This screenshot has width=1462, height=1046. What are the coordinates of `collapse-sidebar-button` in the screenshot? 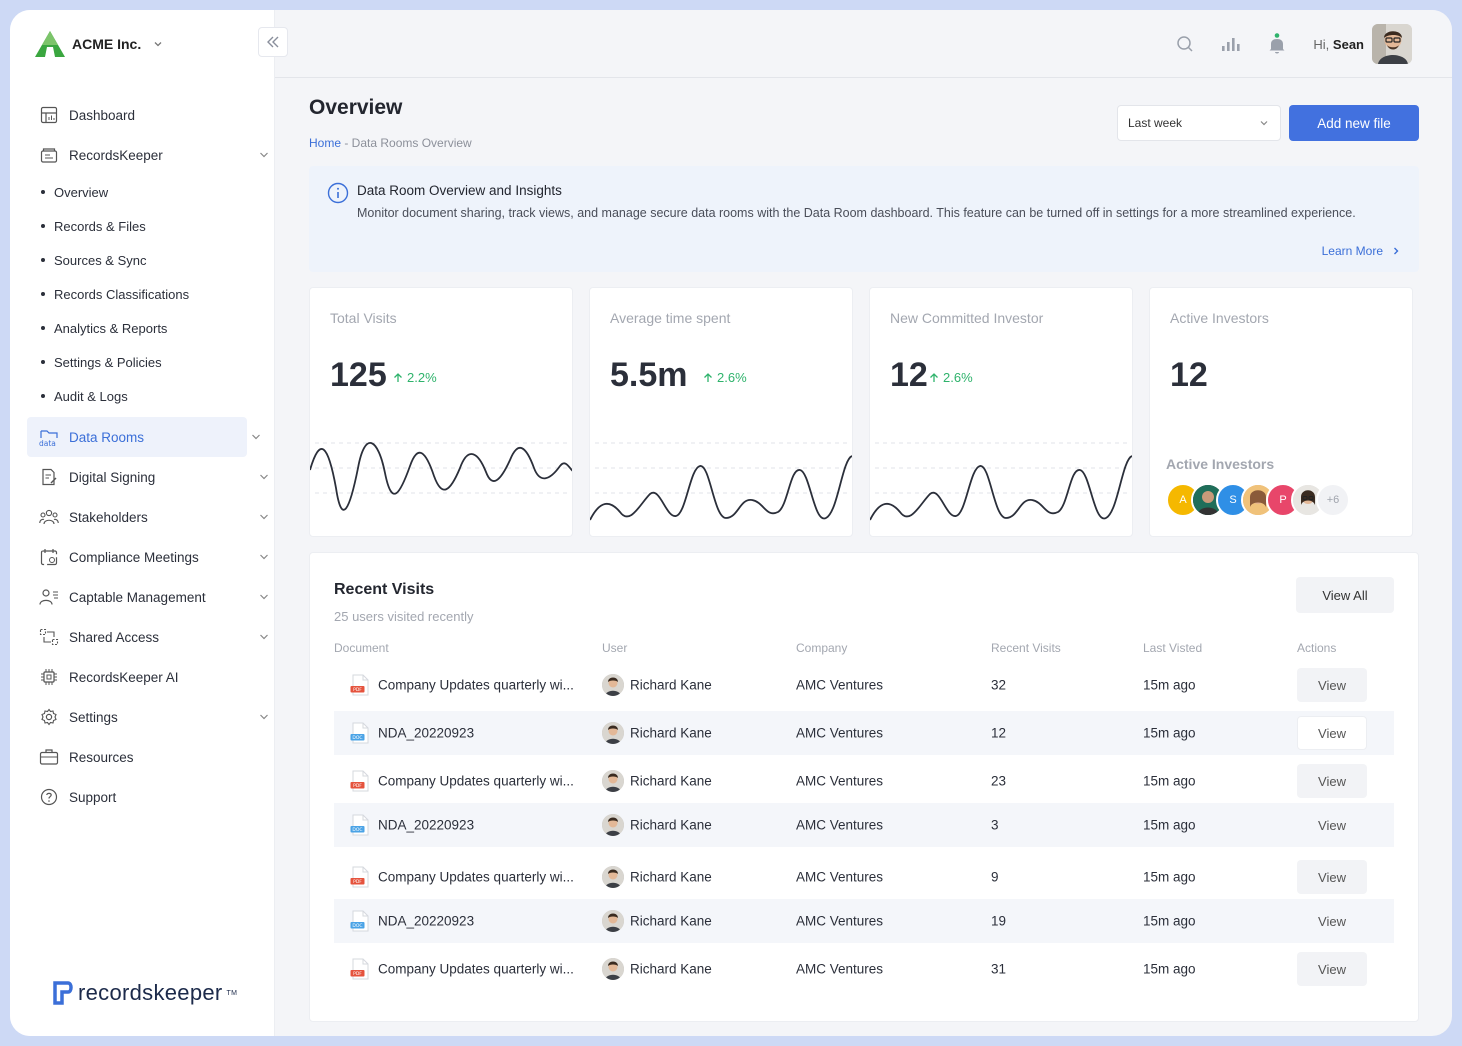 It's located at (273, 42).